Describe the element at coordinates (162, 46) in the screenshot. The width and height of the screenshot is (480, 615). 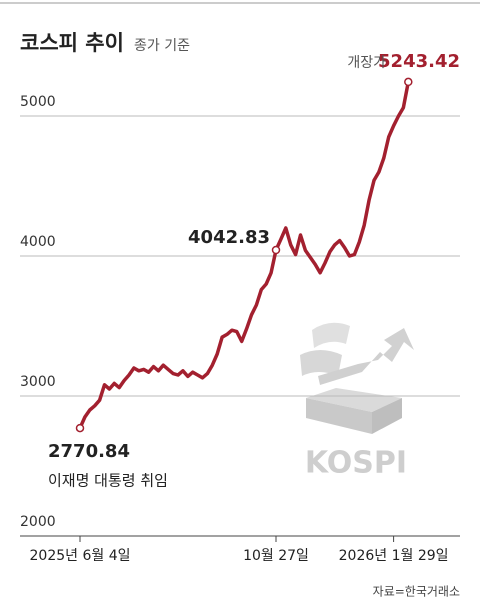
I see `chart-subtitle: 종가 기준` at that location.